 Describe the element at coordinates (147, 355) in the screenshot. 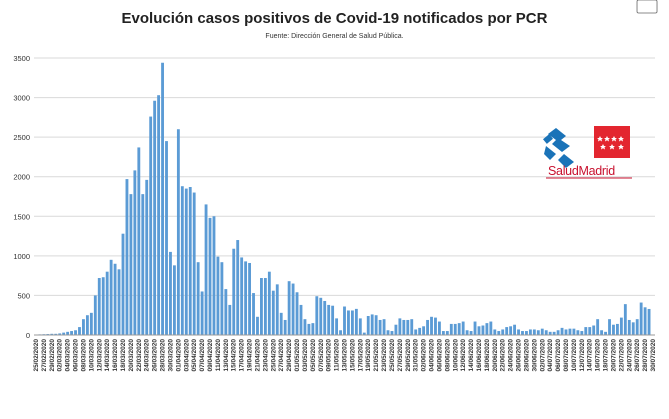

I see `x-tick-label: 24/03/2020` at that location.